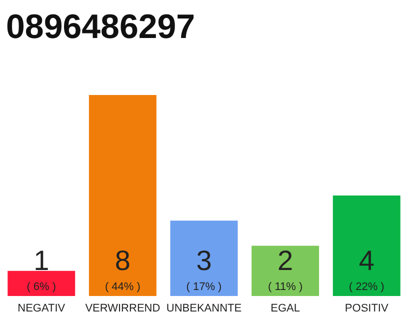 The width and height of the screenshot is (410, 320). I want to click on x-tick-label: VERWIRREND, so click(122, 308).